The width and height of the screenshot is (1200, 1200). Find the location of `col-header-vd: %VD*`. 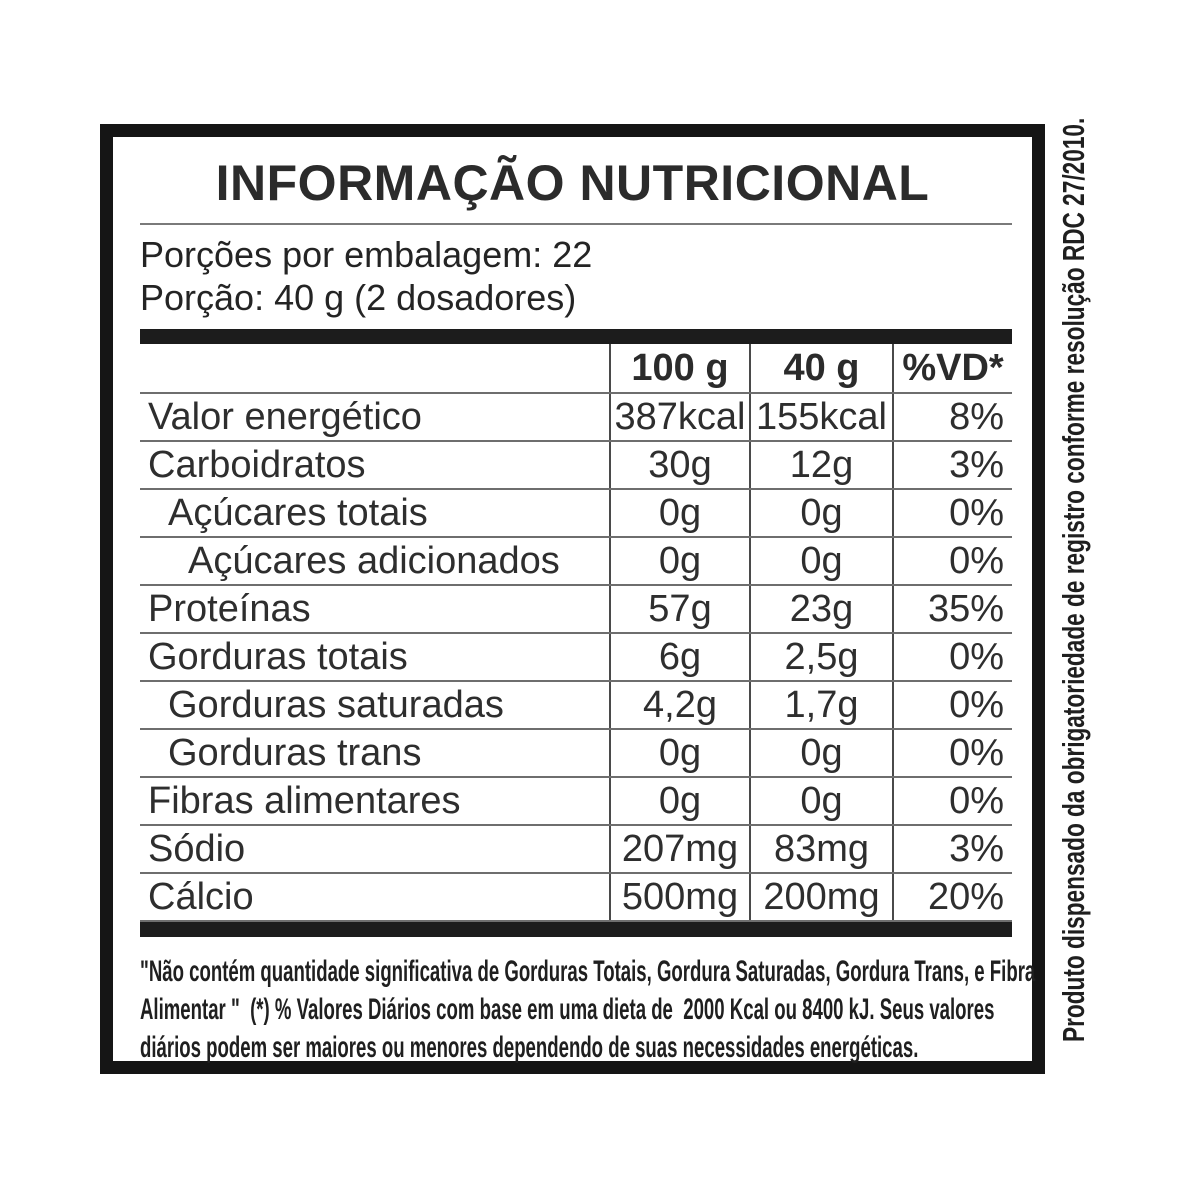

col-header-vd: %VD* is located at coordinates (952, 369).